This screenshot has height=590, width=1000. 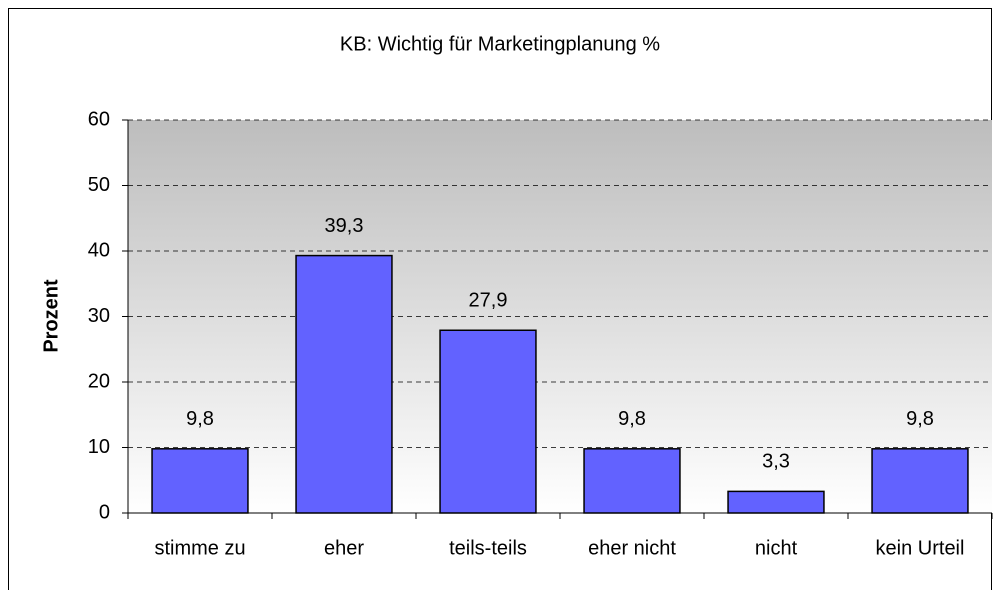 What do you see at coordinates (99, 381) in the screenshot?
I see `y-tick-label: 20` at bounding box center [99, 381].